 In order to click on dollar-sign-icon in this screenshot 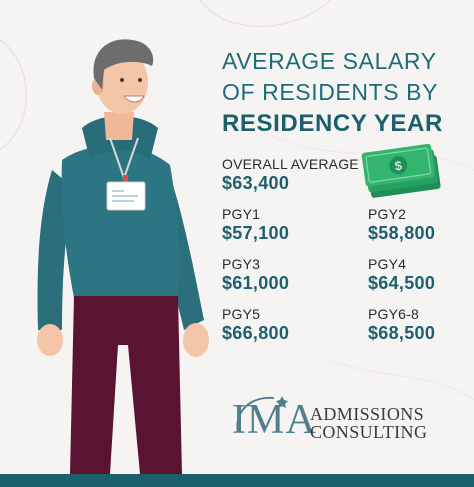, I will do `click(398, 165)`.